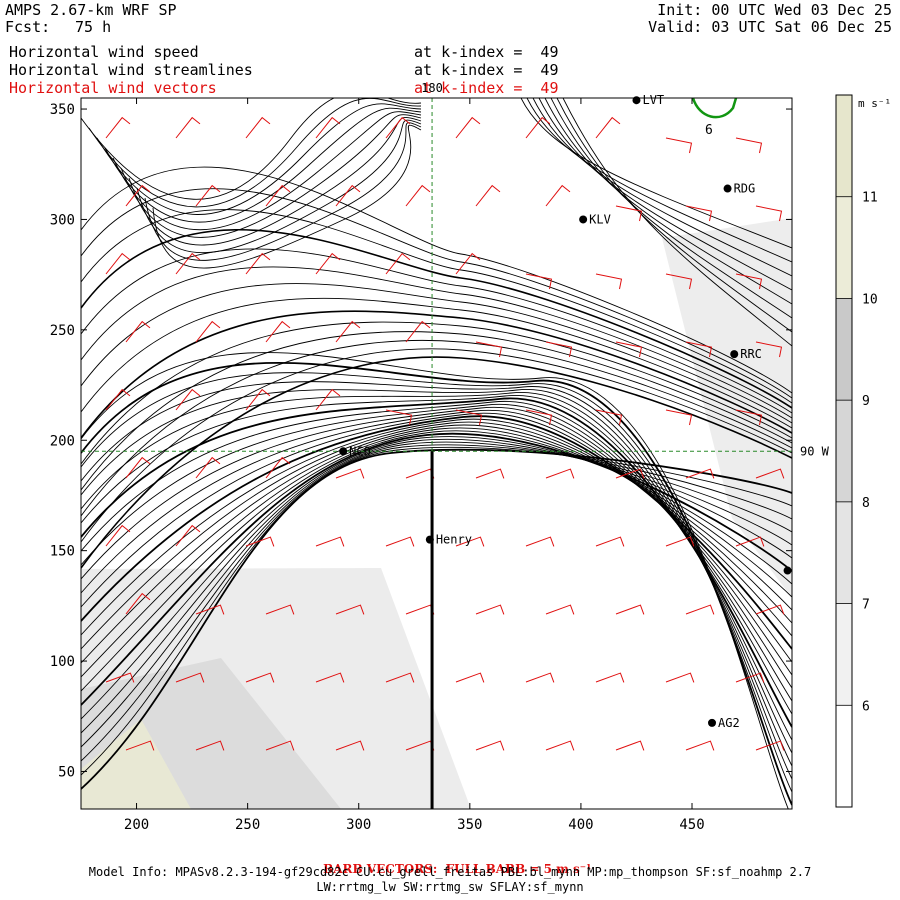  What do you see at coordinates (580, 825) in the screenshot?
I see `x-tick-label: 400` at bounding box center [580, 825].